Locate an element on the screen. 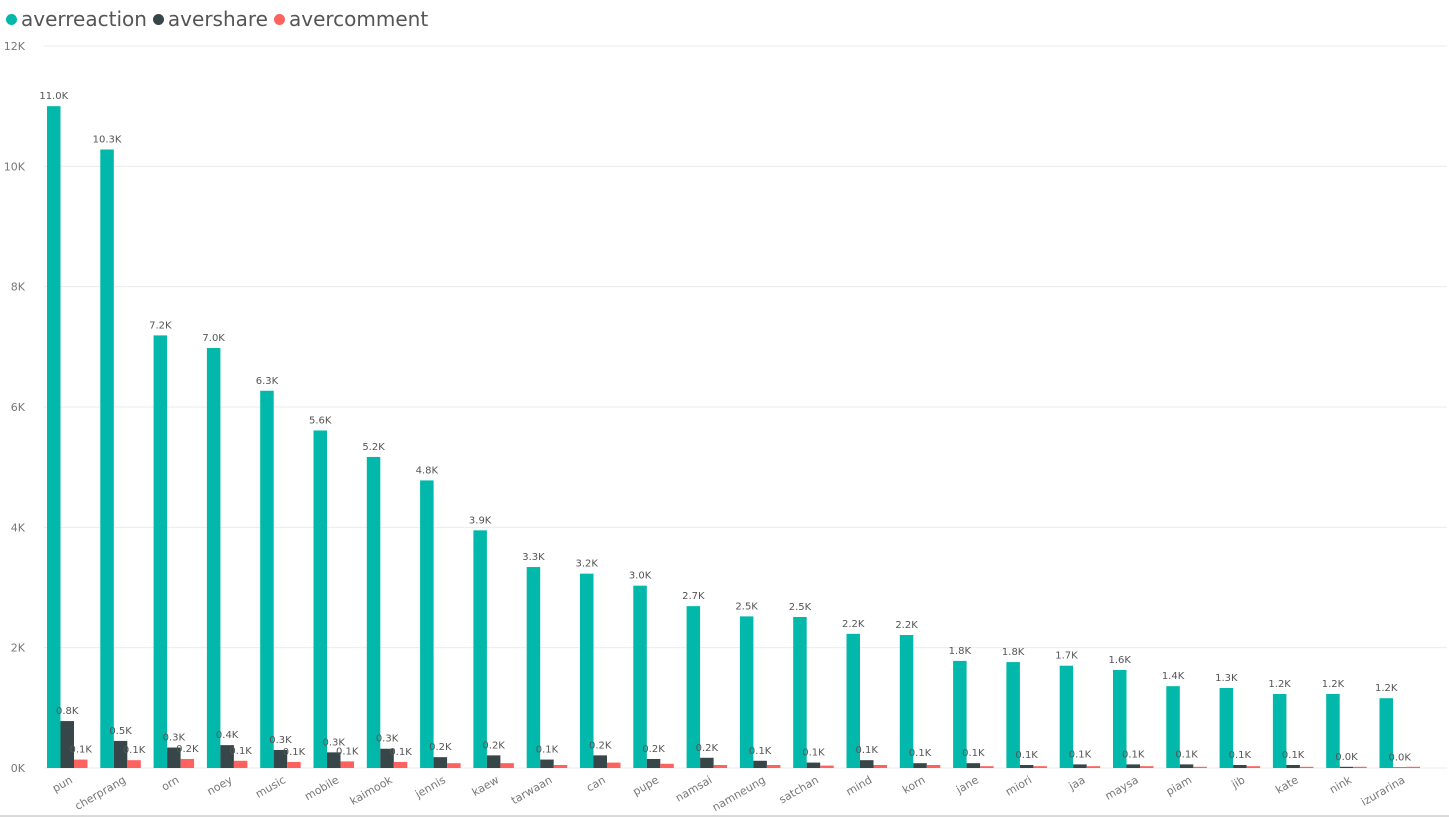 Image resolution: width=1449 pixels, height=817 pixels. legend-label-averreaction: averreaction is located at coordinates (84, 19).